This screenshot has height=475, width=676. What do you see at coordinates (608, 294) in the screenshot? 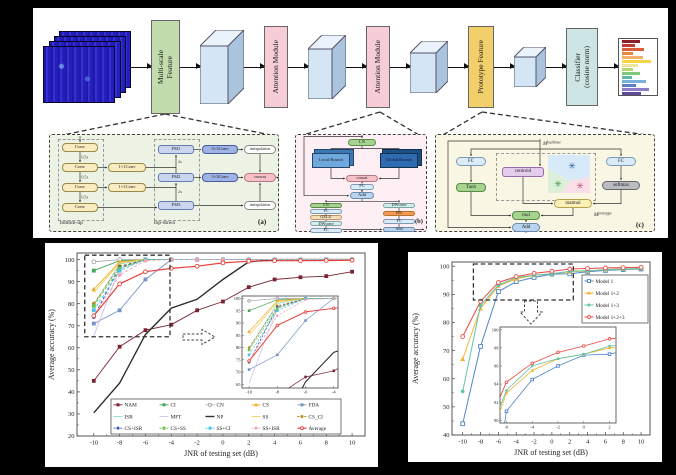
I see `svg-text: Model 1+2` at bounding box center [608, 294].